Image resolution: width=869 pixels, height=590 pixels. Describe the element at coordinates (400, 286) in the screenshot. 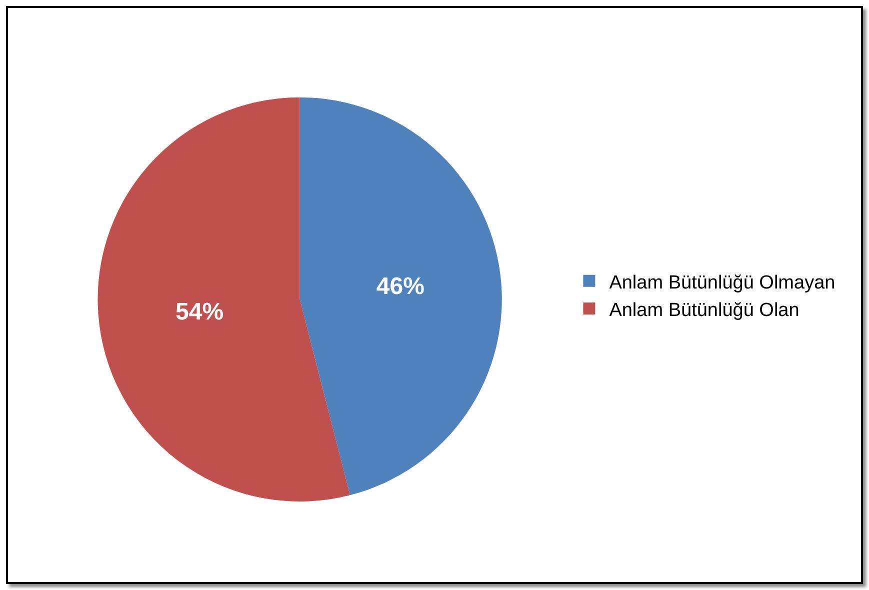

I see `data-label: 46%` at that location.